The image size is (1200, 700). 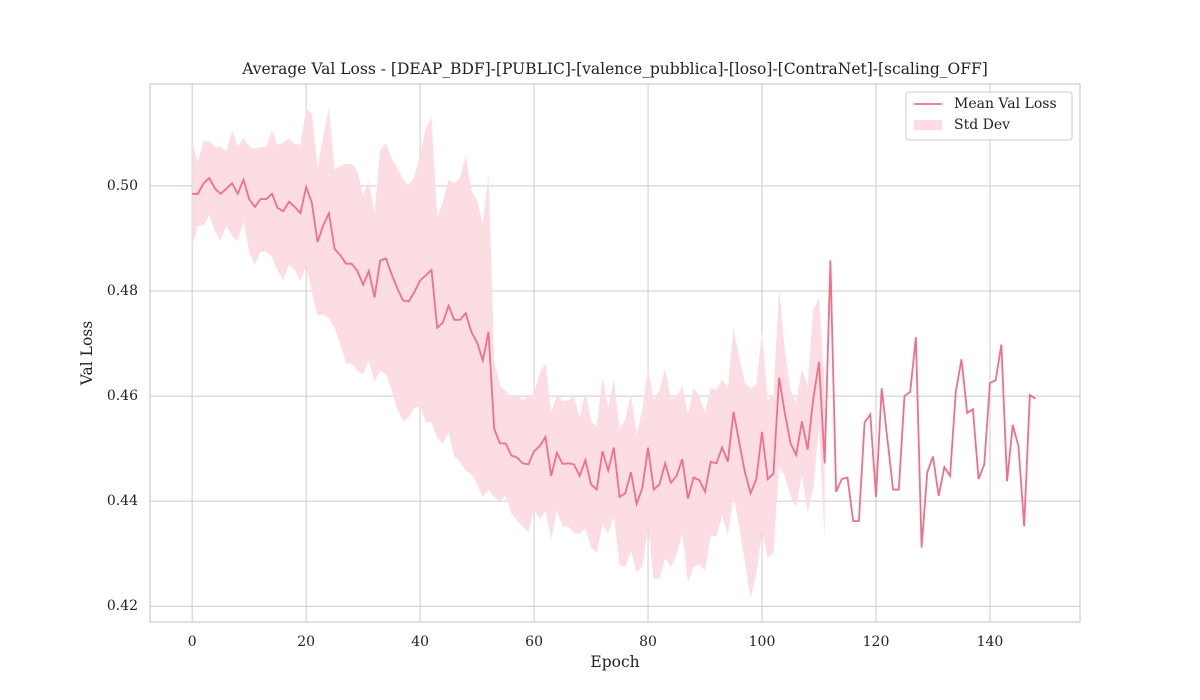 I want to click on x-tick-label: 140, so click(x=990, y=642).